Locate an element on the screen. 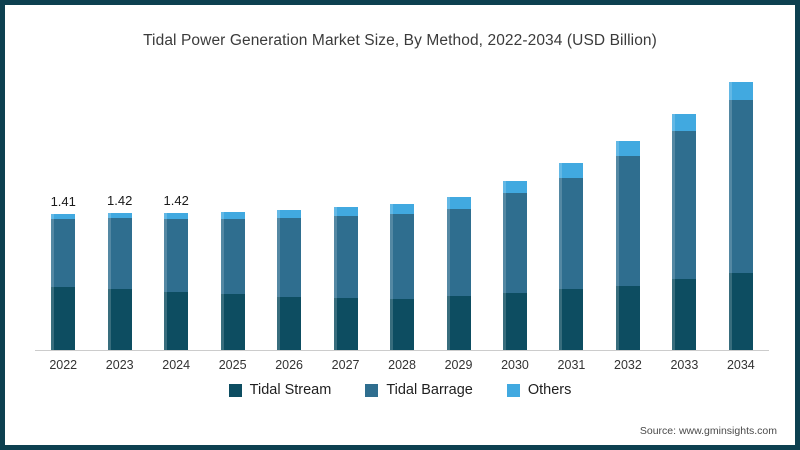 The width and height of the screenshot is (800, 450). legend-swatch-others is located at coordinates (513, 390).